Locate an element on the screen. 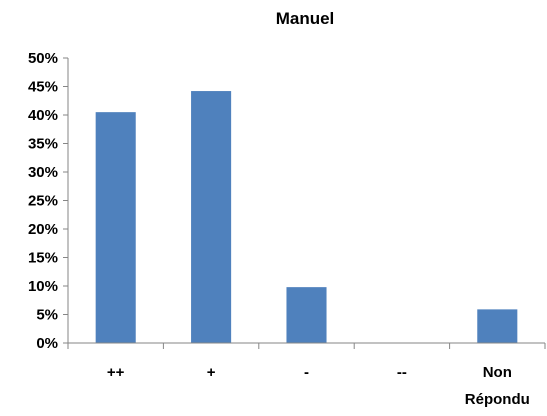 The width and height of the screenshot is (547, 416). chart-title: Manuel is located at coordinates (305, 18).